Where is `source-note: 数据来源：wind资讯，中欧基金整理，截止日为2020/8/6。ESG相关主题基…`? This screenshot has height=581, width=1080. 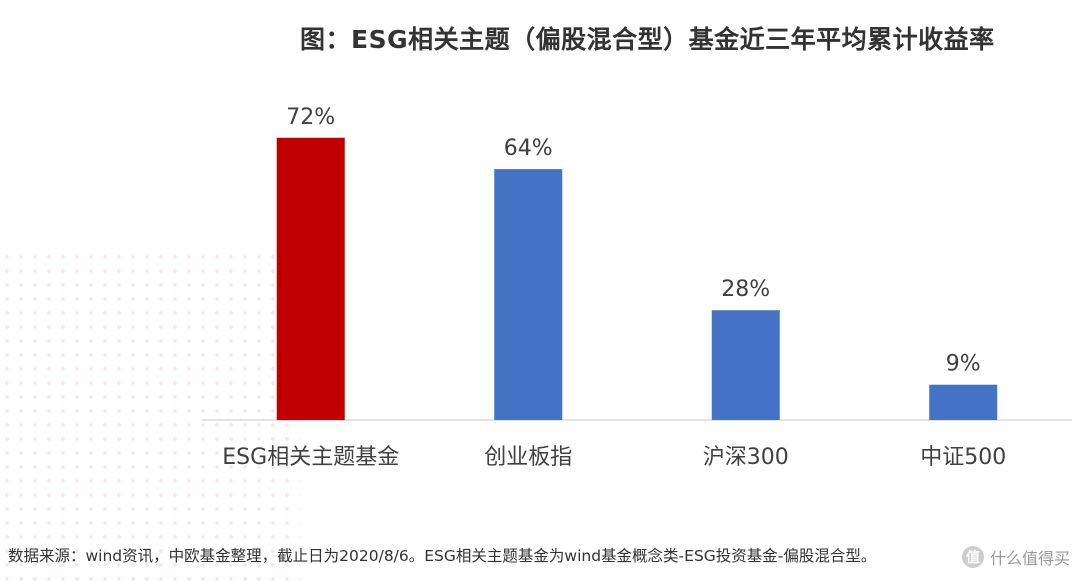 source-note: 数据来源：wind资讯，中欧基金整理，截止日为2020/8/6。ESG相关主题基… is located at coordinates (442, 556).